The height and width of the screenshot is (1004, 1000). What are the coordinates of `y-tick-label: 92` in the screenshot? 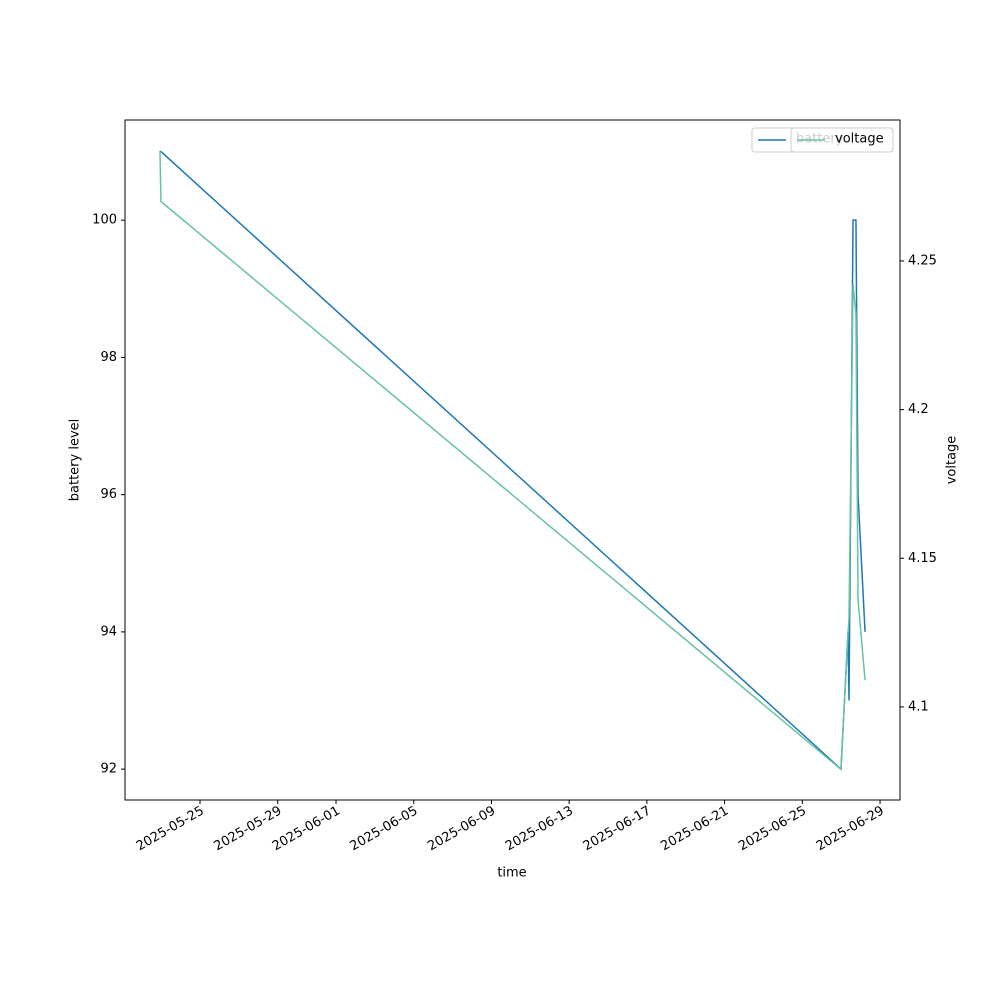 It's located at (108, 769).